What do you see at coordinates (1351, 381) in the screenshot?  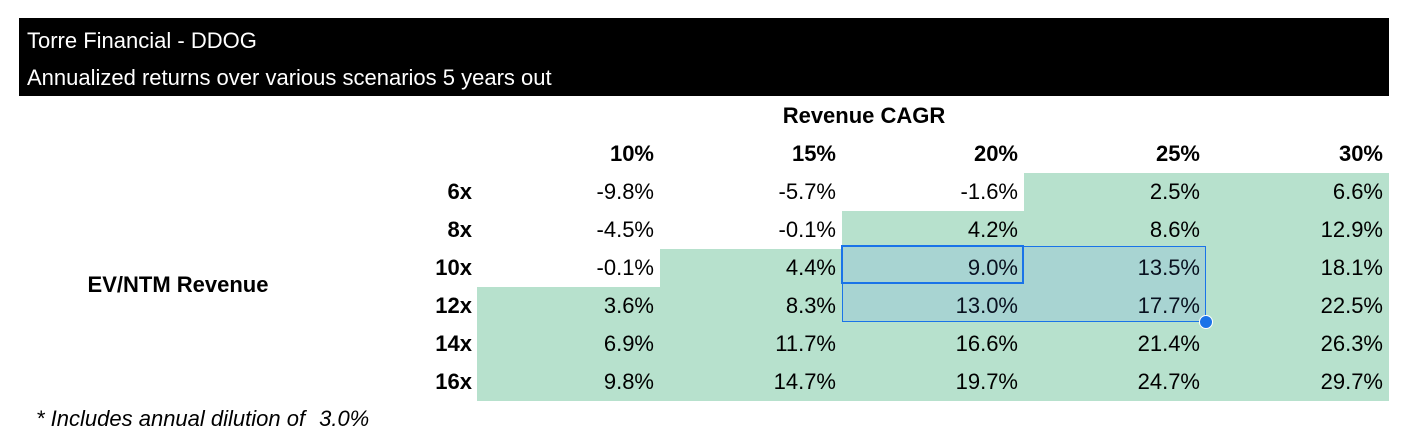 I see `table-cell: 29.7%` at bounding box center [1351, 381].